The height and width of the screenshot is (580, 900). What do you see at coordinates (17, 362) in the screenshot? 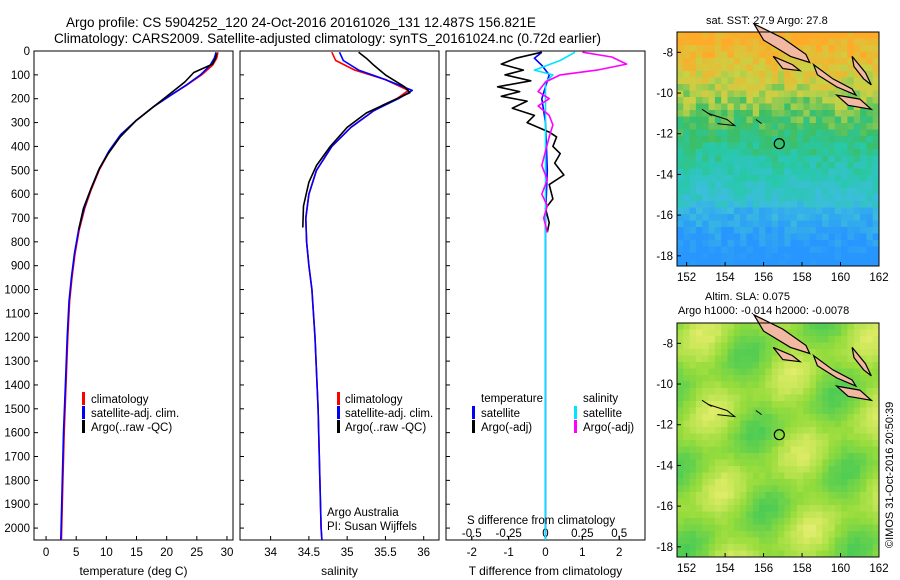
I see `y-tick-label: 1300` at bounding box center [17, 362].